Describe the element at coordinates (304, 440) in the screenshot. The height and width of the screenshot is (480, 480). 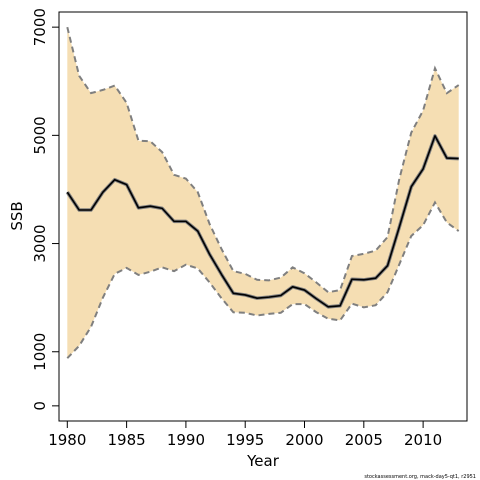
I see `x-tick-label: 2000` at that location.